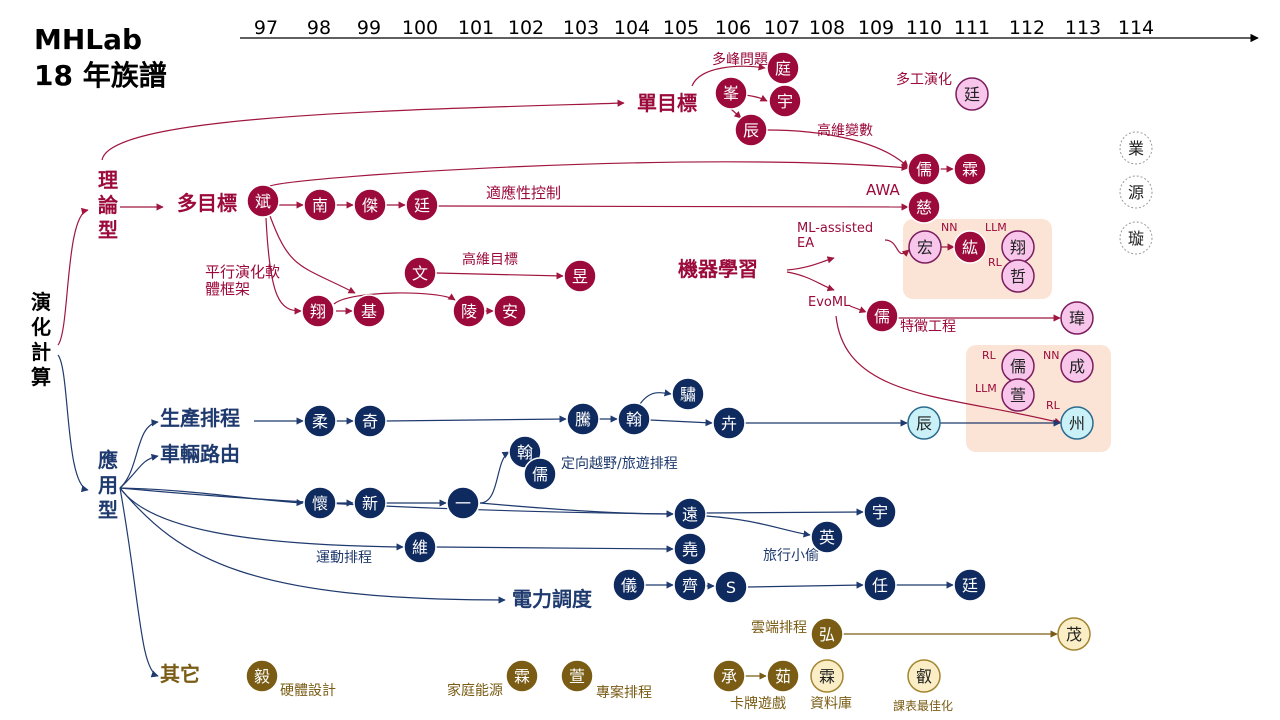 The image size is (1280, 720). What do you see at coordinates (624, 693) in the screenshot?
I see `annotation: 專案排程` at bounding box center [624, 693].